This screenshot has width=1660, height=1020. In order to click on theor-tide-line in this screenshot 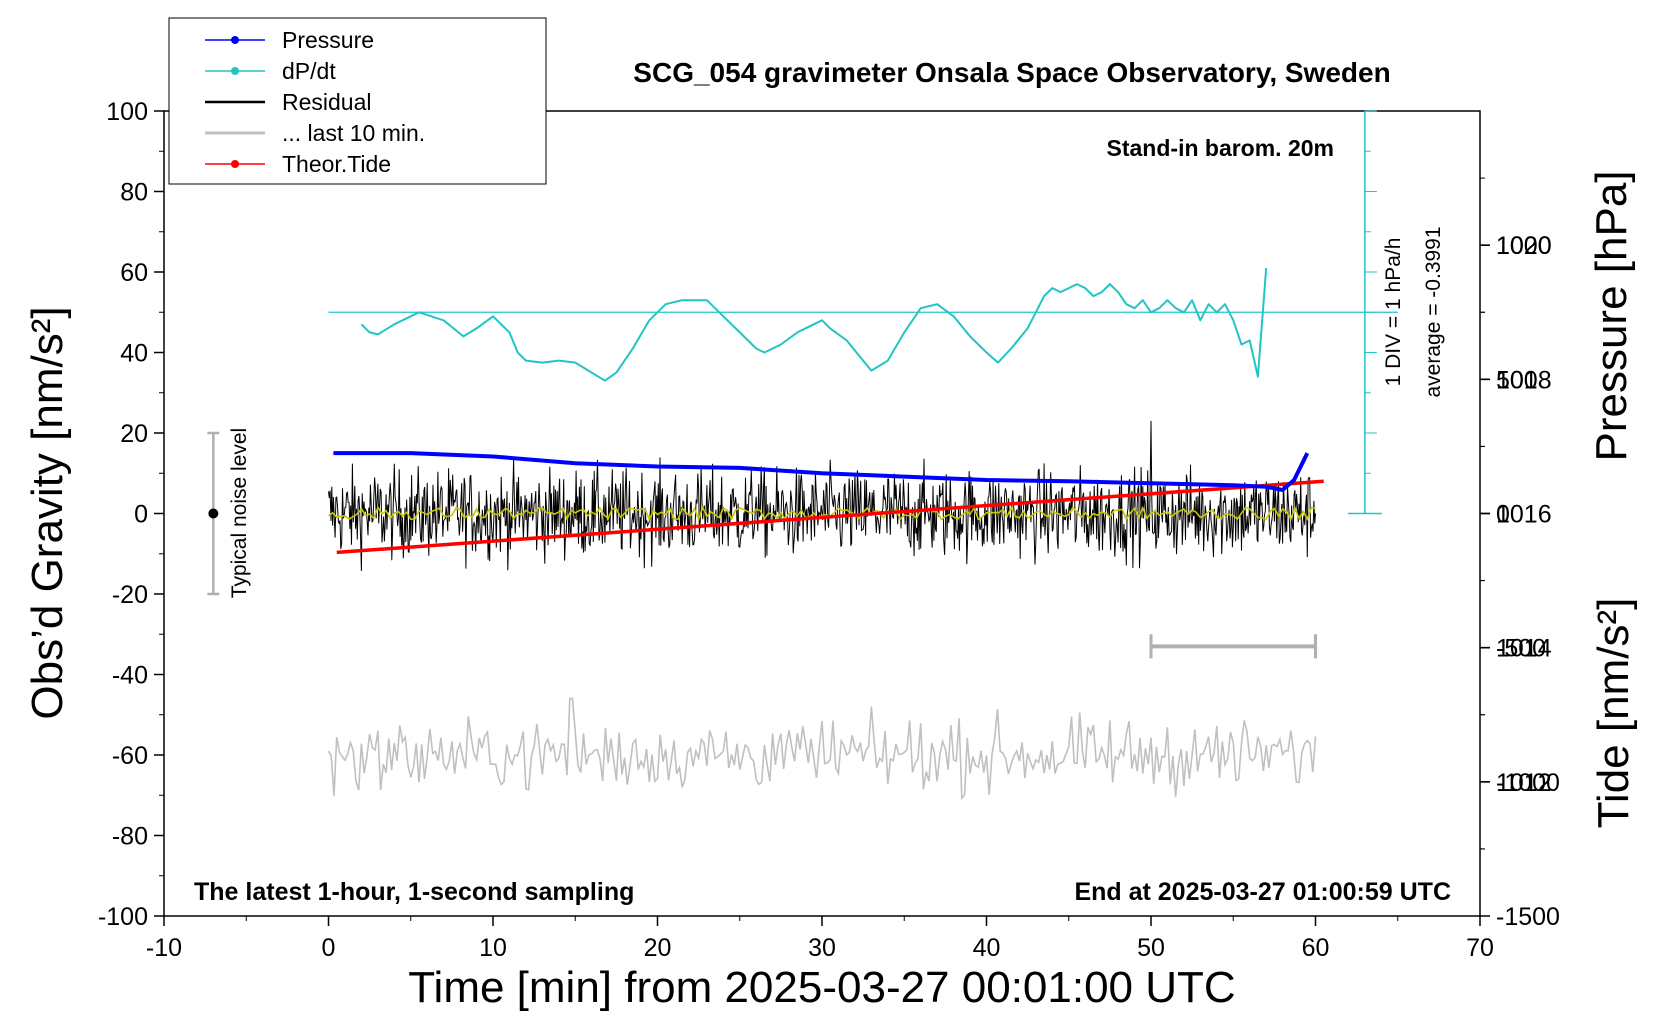, I will do `click(830, 517)`.